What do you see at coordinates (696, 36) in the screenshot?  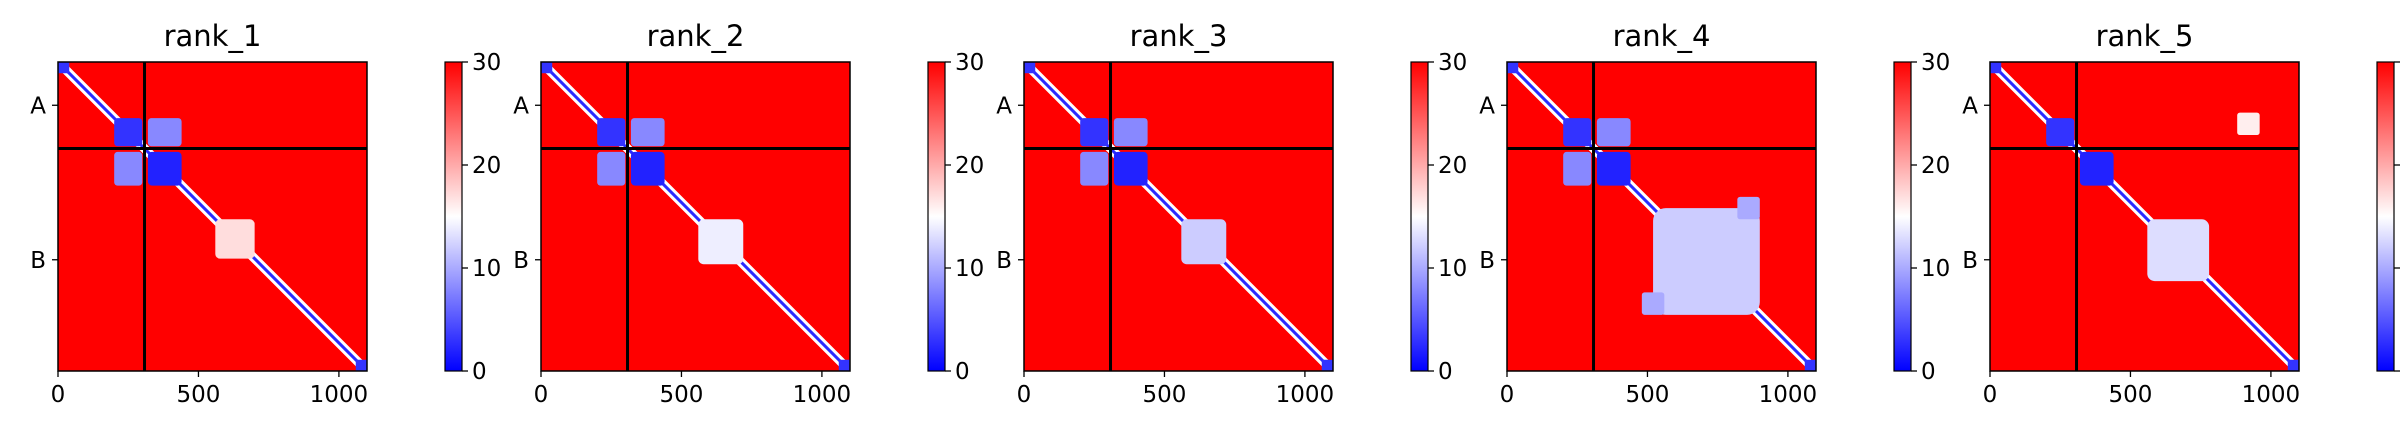 I see `chart-title: rank_2` at bounding box center [696, 36].